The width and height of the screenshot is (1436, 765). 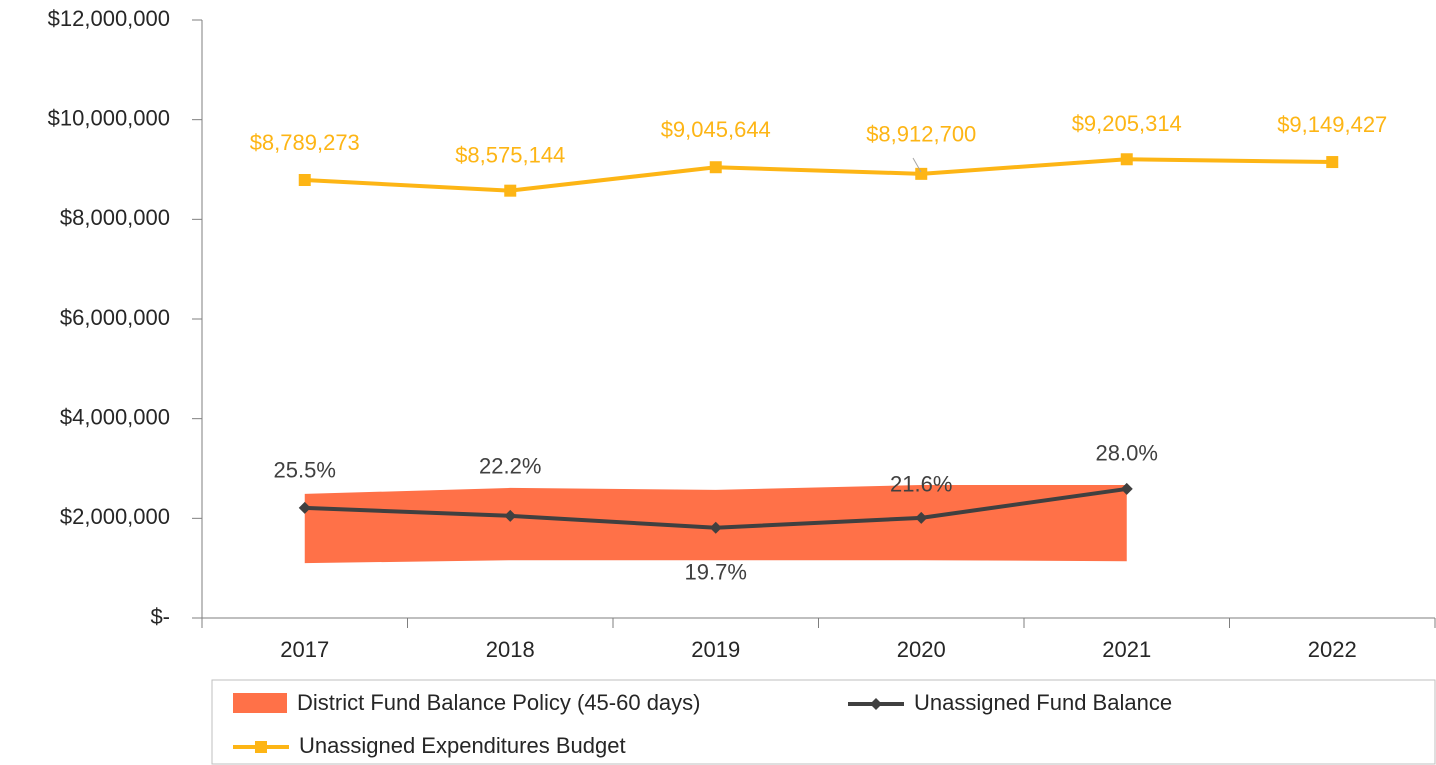 I want to click on legend-label: Unassigned Expenditures Budget, so click(x=462, y=745).